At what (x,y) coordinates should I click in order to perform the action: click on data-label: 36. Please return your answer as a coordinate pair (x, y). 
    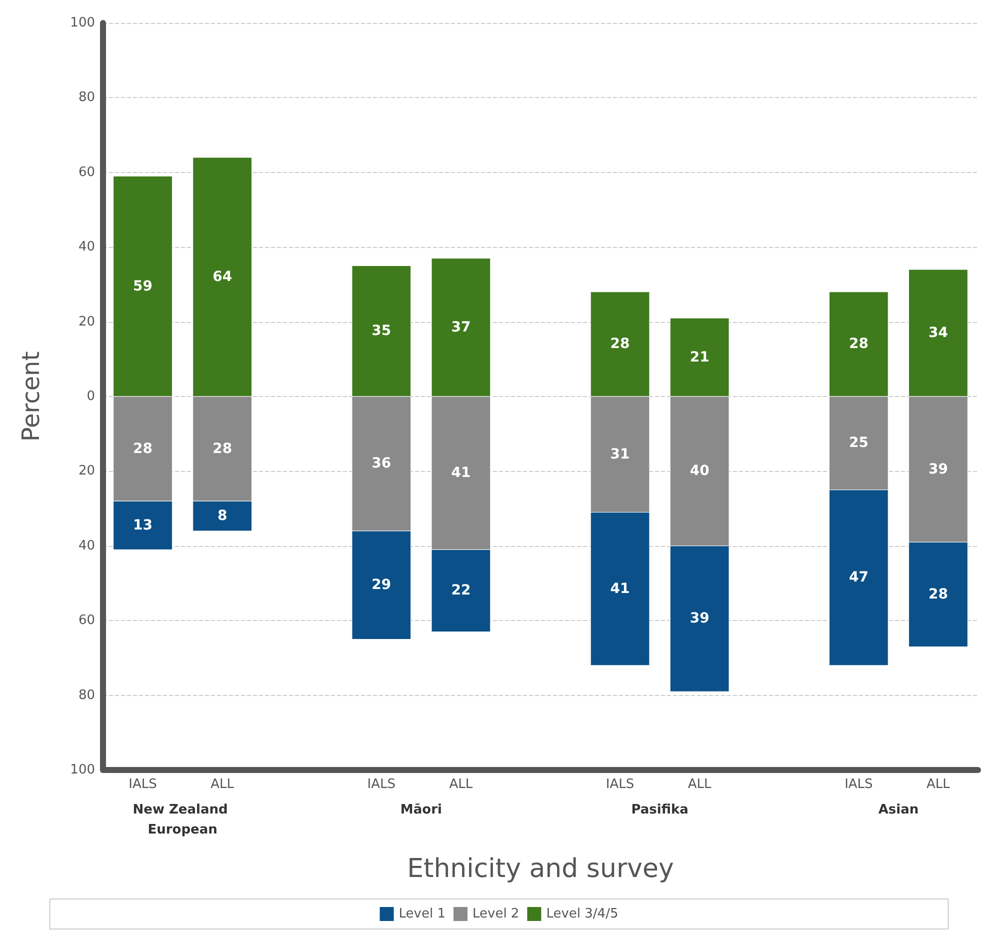
    Looking at the image, I should click on (382, 464).